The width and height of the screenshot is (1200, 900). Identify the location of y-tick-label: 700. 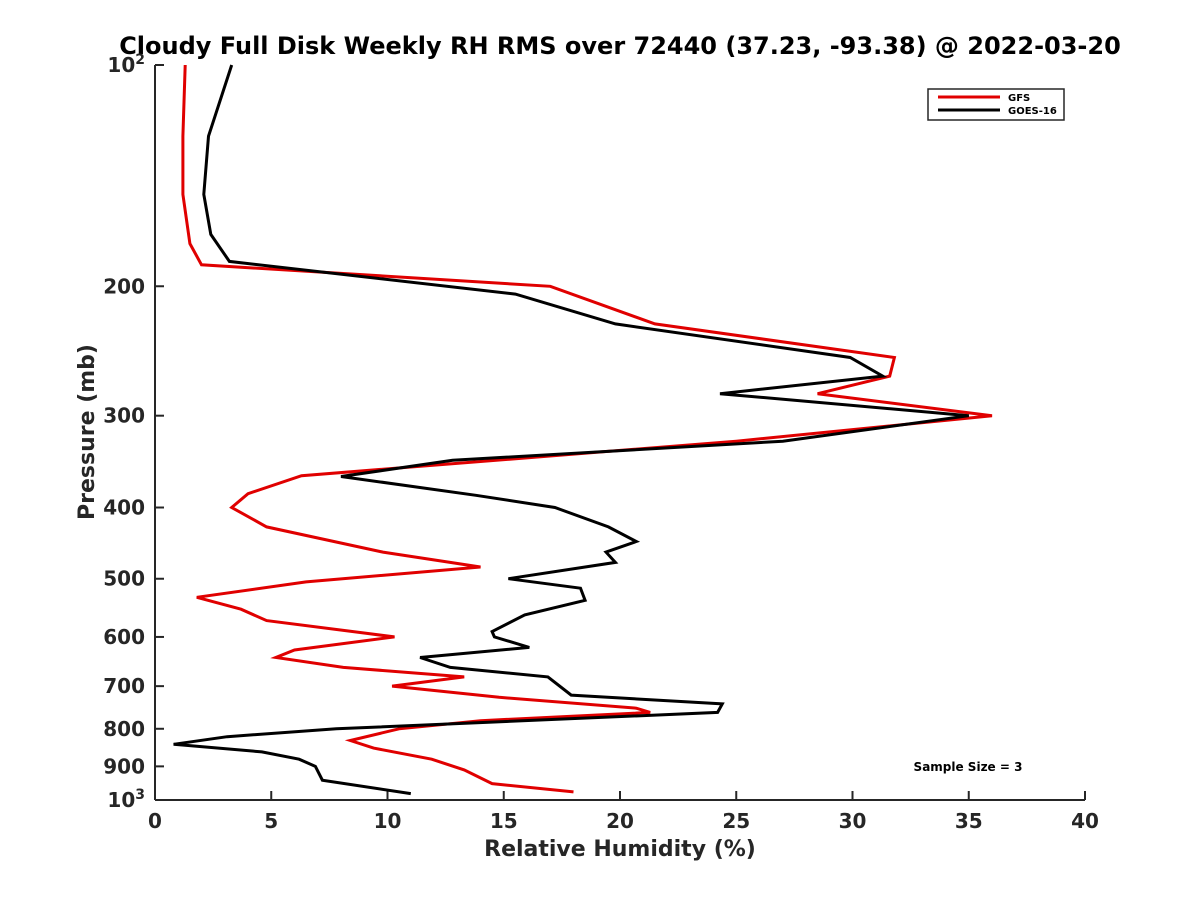
(124, 686).